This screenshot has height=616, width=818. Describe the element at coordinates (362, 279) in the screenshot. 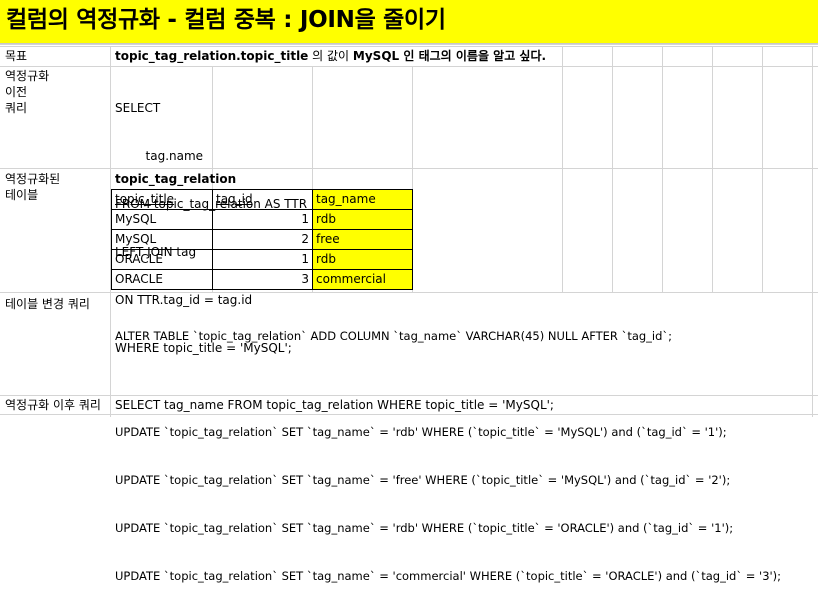

I see `cell-tag-name: commercial` at that location.